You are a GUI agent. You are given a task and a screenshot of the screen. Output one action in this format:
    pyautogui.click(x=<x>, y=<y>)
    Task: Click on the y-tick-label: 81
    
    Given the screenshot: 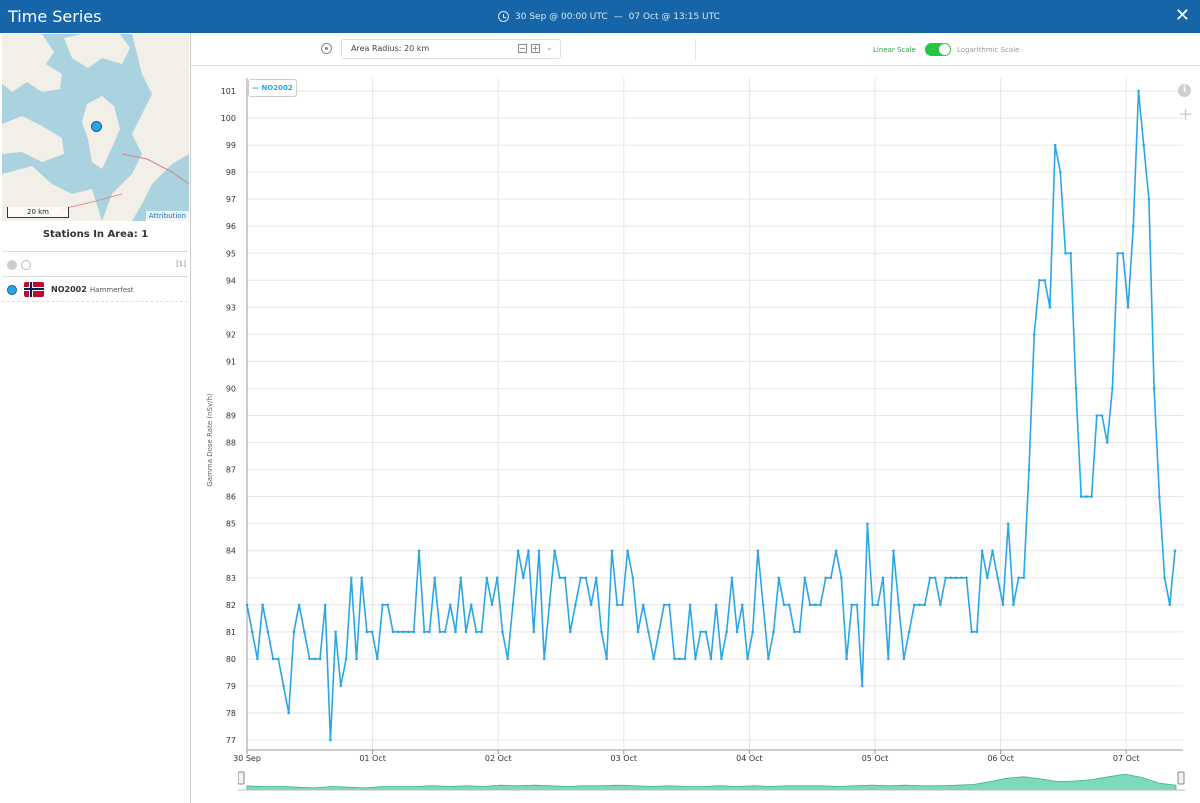 What is the action you would take?
    pyautogui.click(x=231, y=632)
    